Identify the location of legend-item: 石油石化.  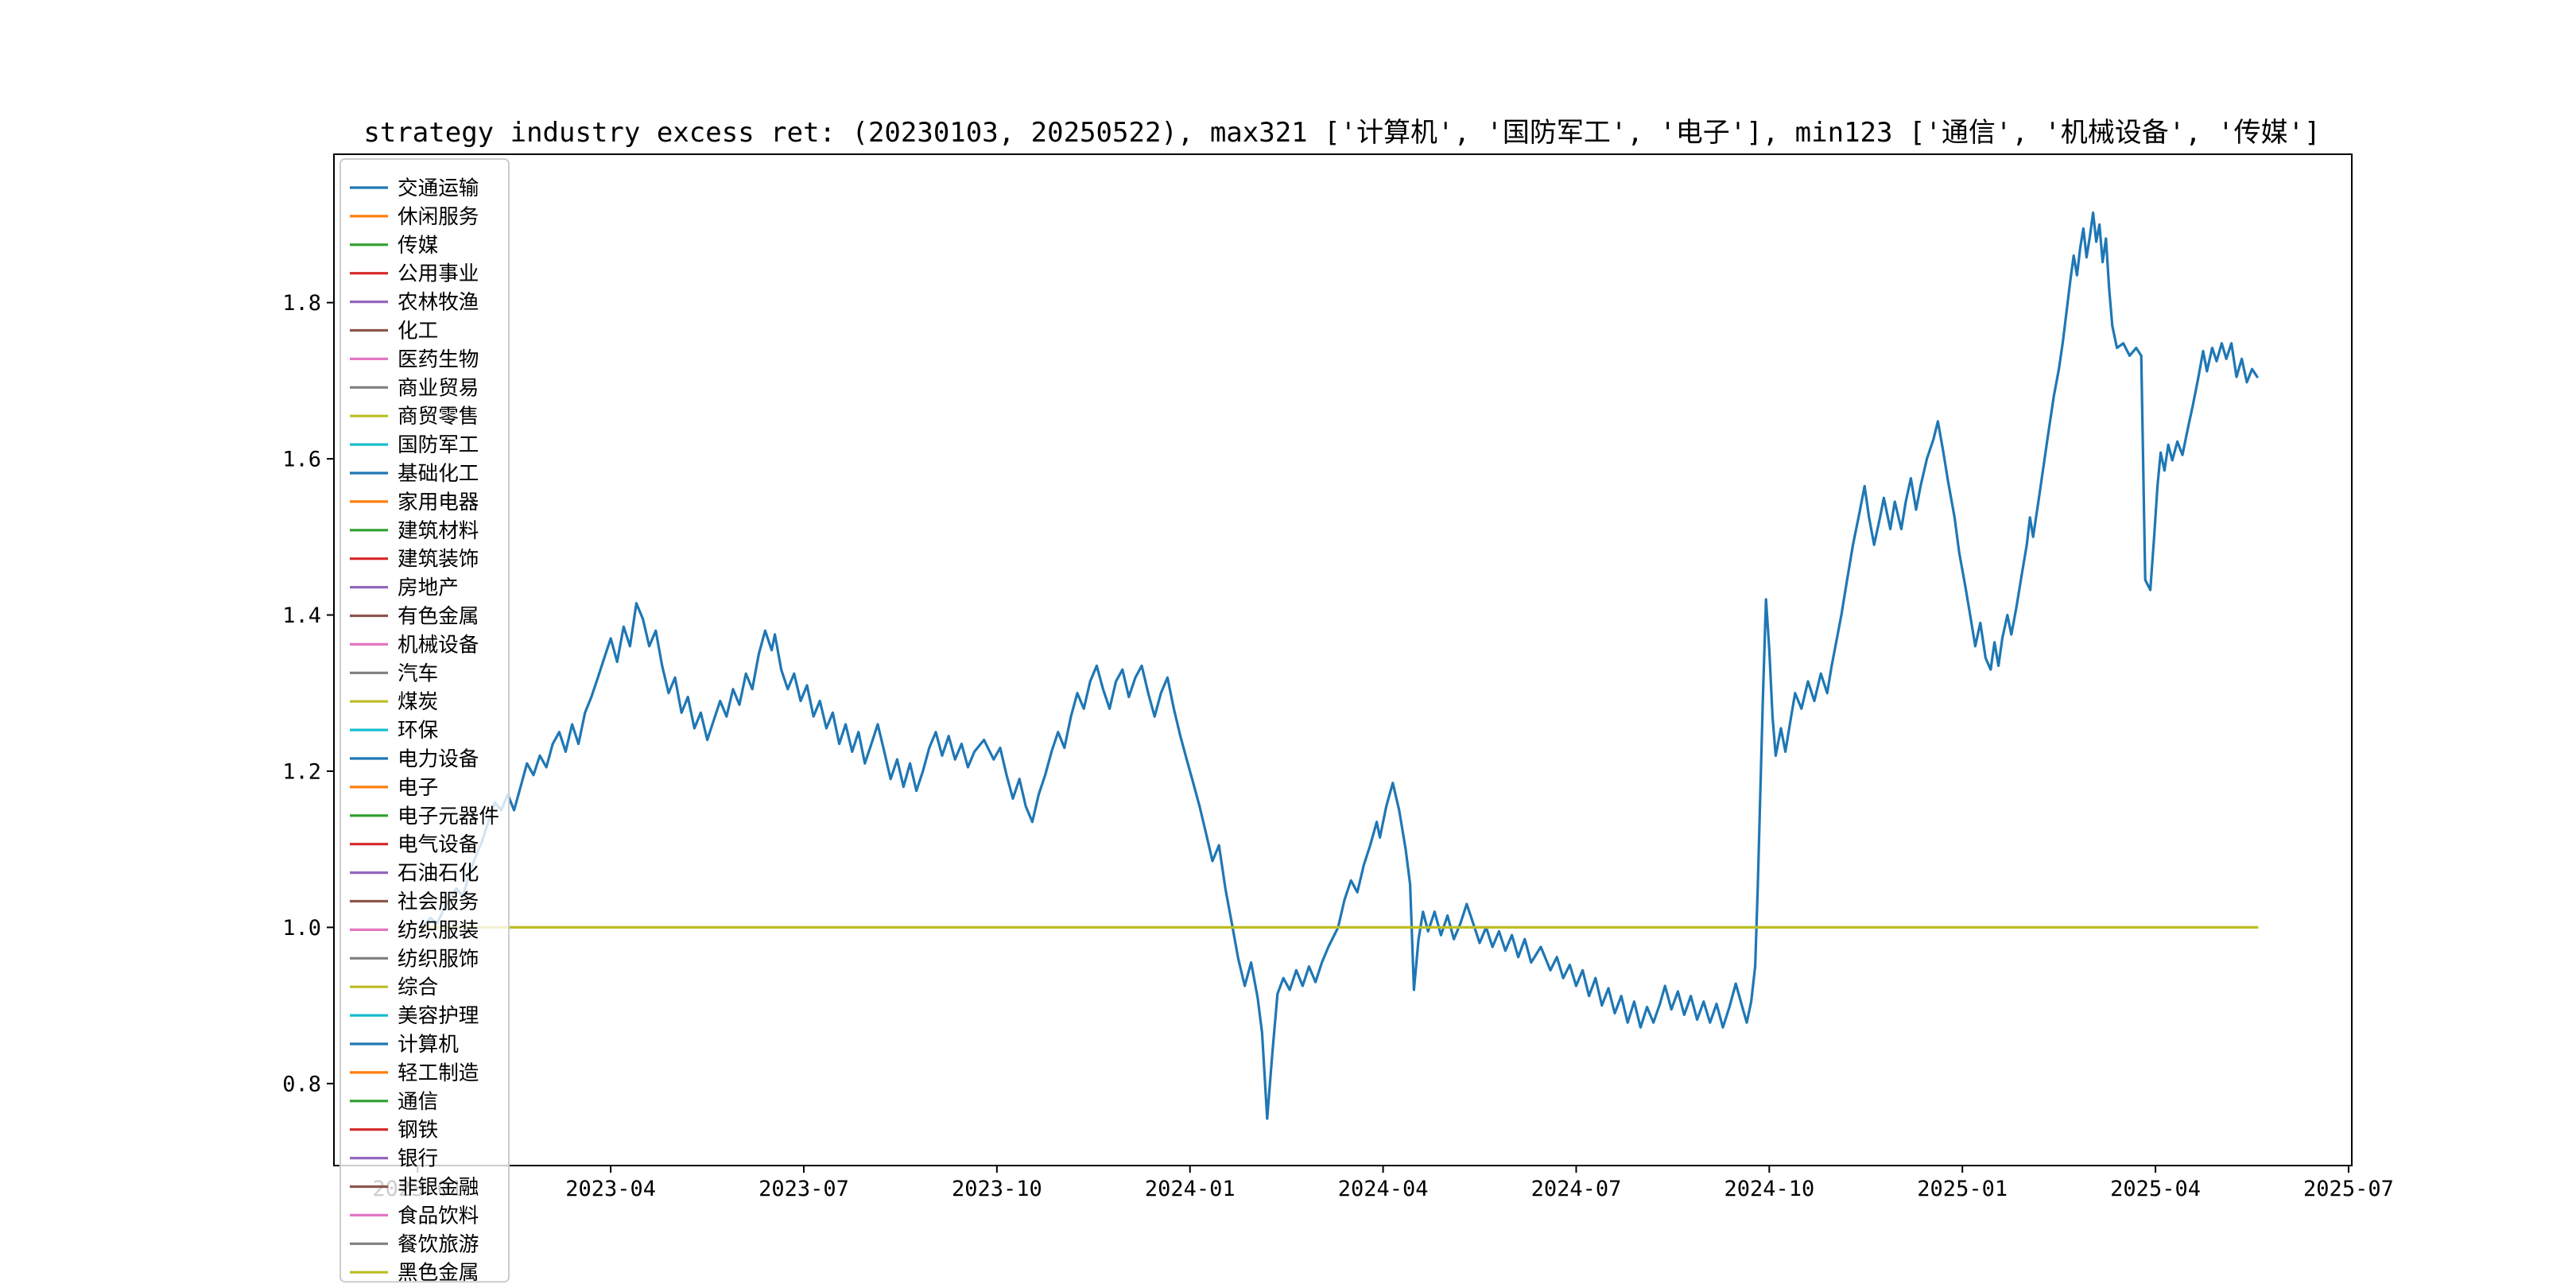
(415, 874).